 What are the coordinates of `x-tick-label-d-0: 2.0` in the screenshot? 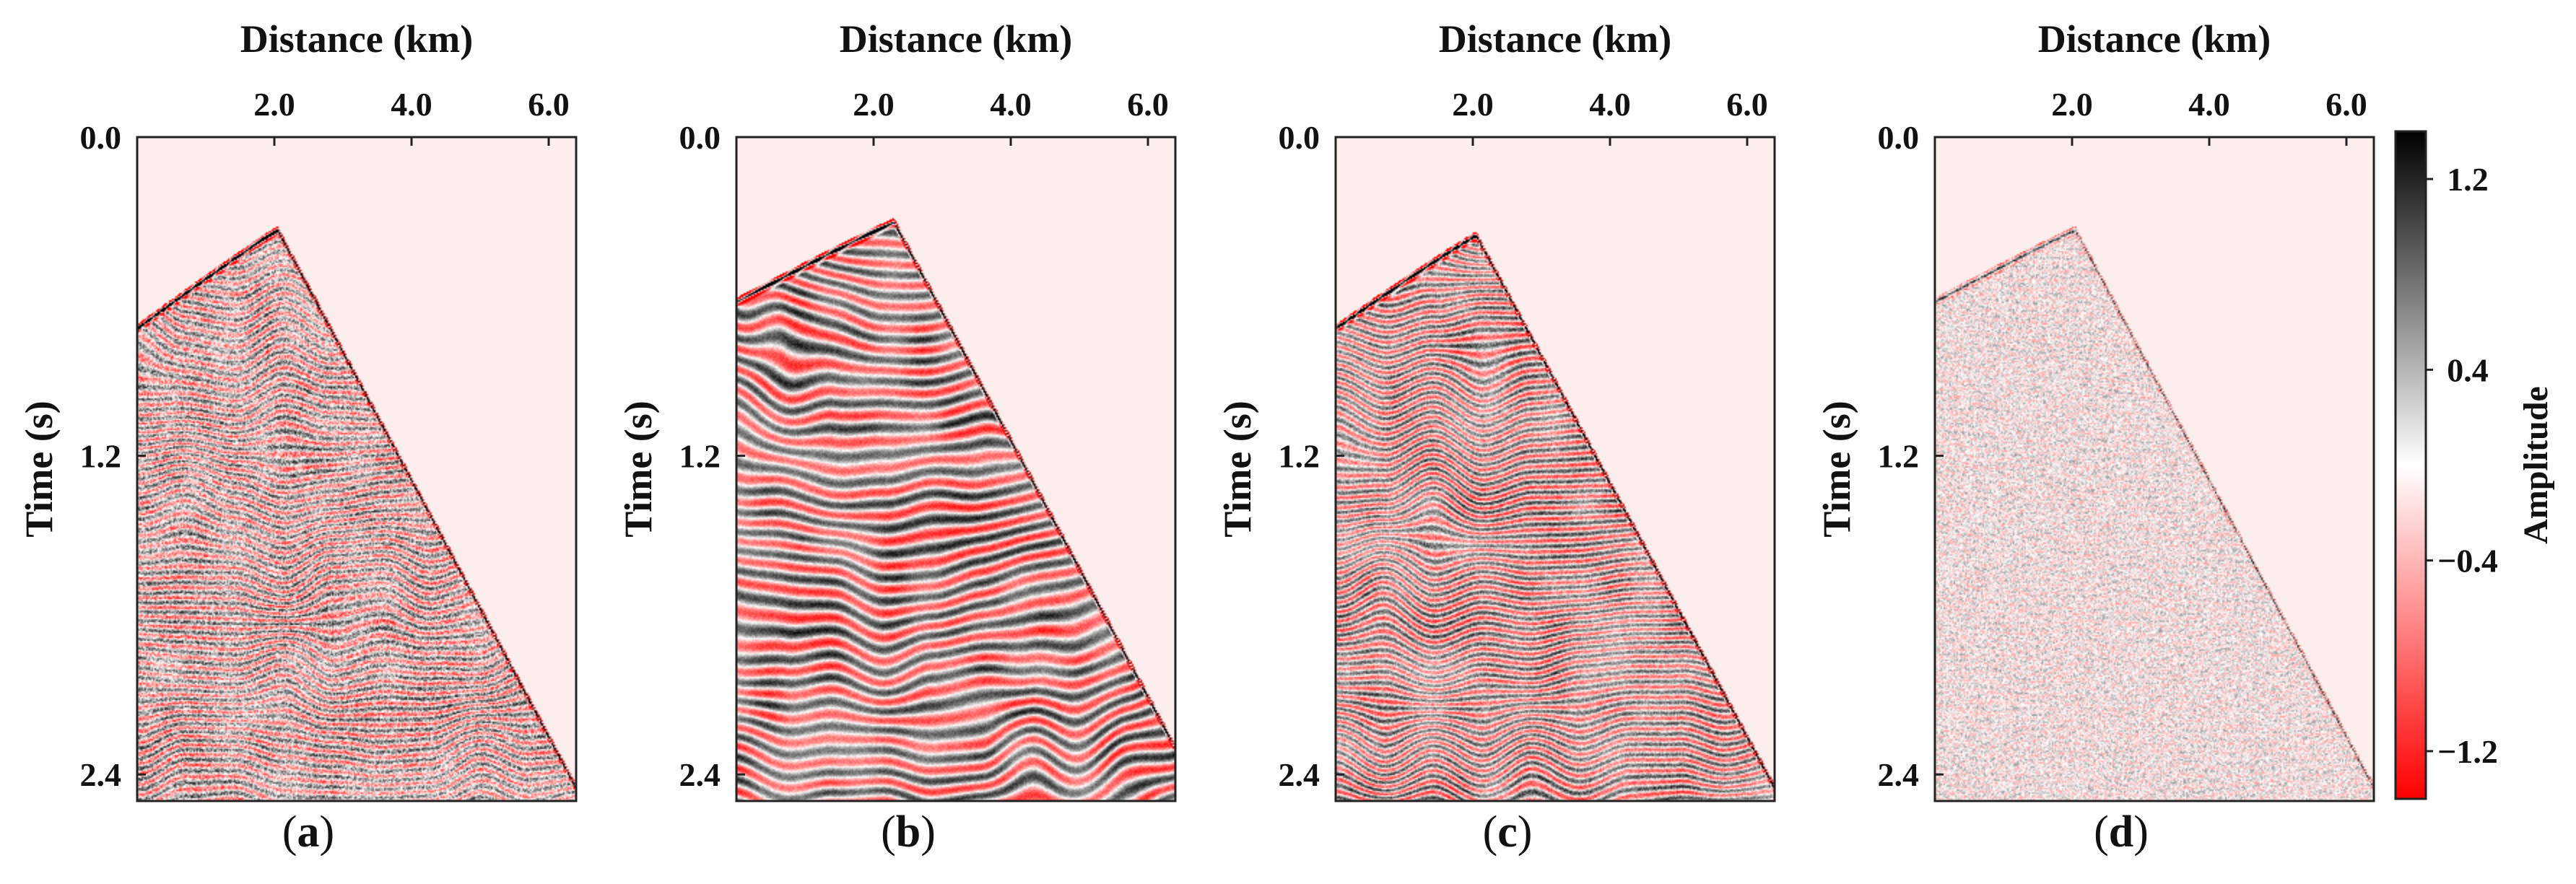 It's located at (2072, 104).